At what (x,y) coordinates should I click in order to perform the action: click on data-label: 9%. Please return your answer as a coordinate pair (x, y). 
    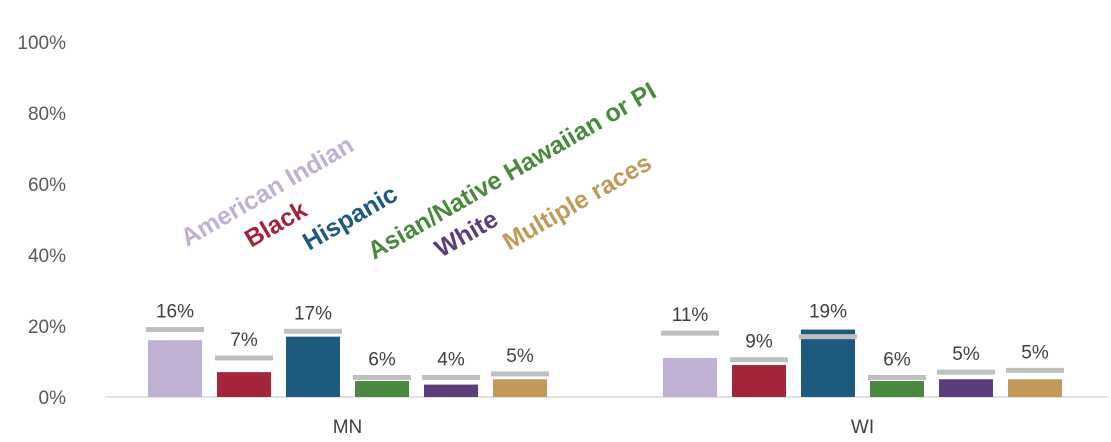
    Looking at the image, I should click on (759, 342).